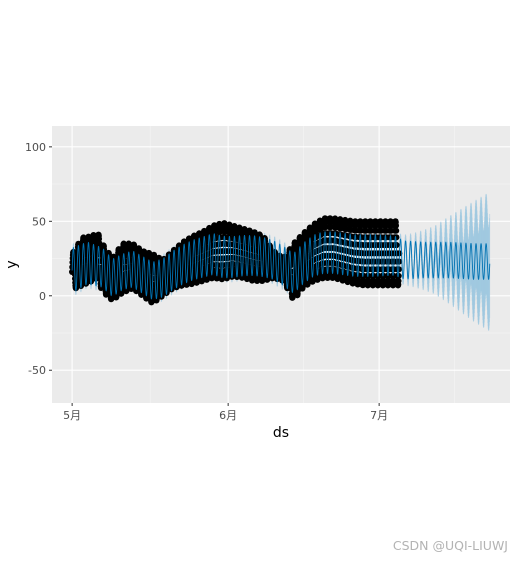  What do you see at coordinates (228, 415) in the screenshot?
I see `x-tick-label: 6月` at bounding box center [228, 415].